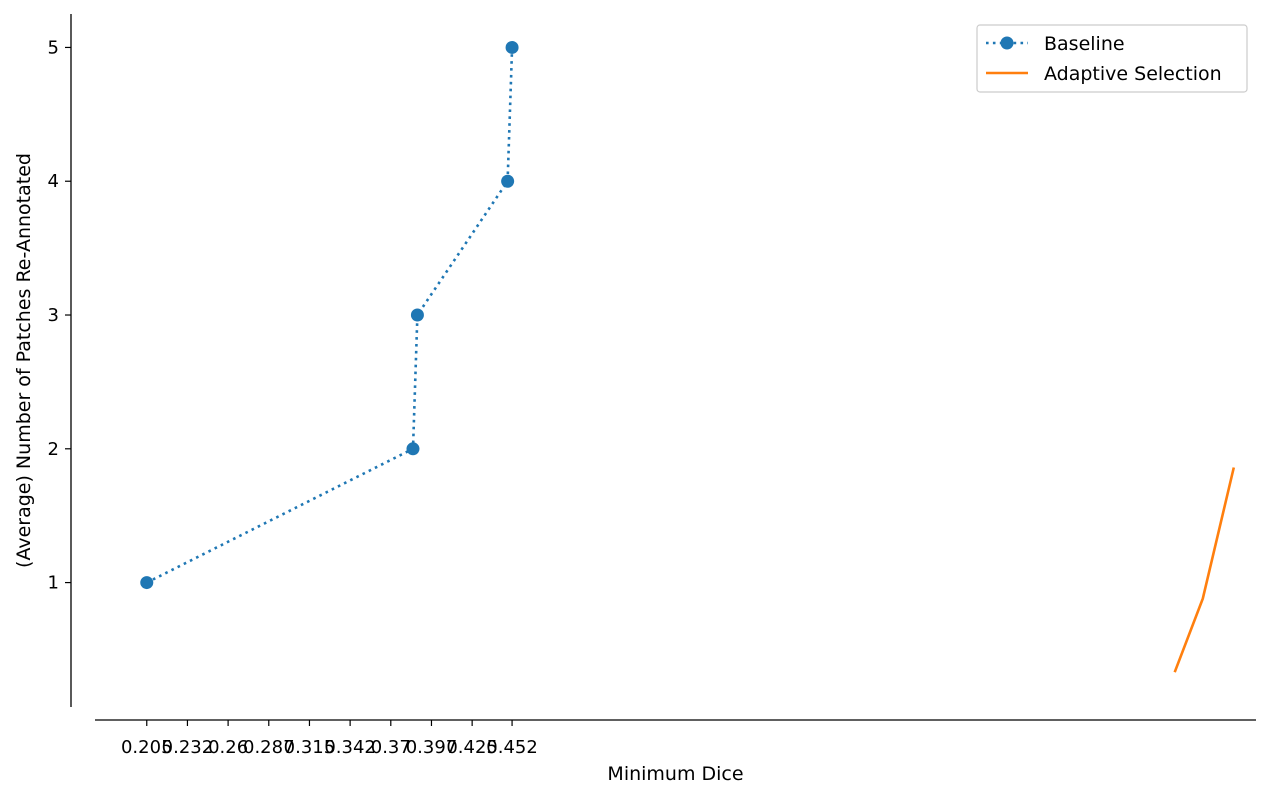 This screenshot has height=799, width=1271. I want to click on legend-label: Baseline, so click(1084, 44).